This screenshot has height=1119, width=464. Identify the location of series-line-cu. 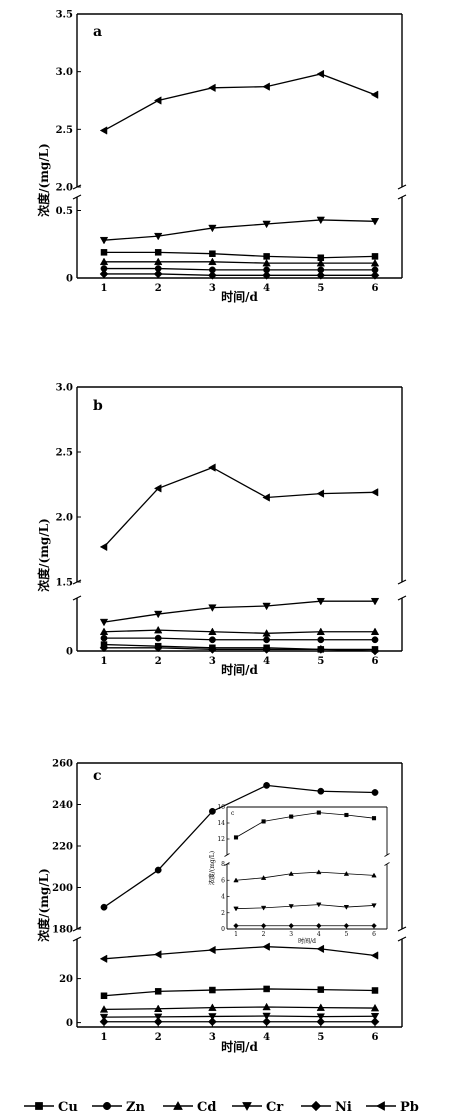
(239, 647).